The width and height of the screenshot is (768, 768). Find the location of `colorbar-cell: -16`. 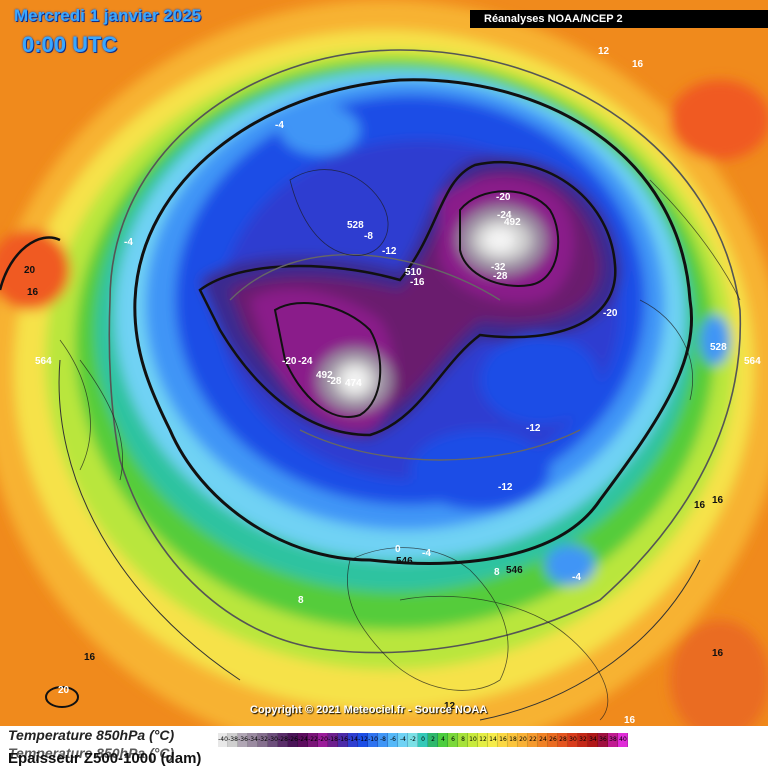

colorbar-cell: -16 is located at coordinates (343, 740).